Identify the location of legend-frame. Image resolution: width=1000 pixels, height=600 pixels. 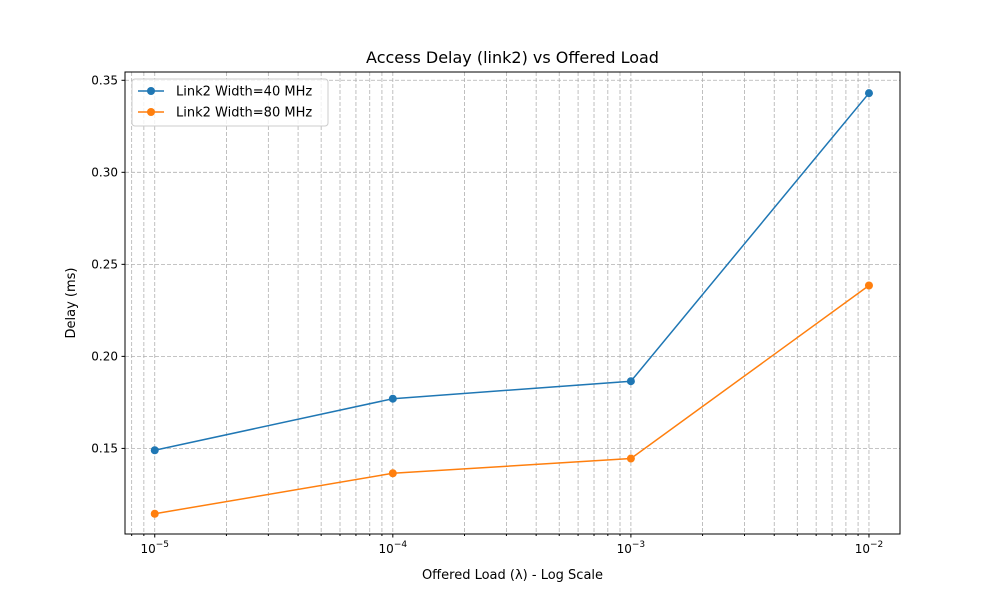
(230, 102).